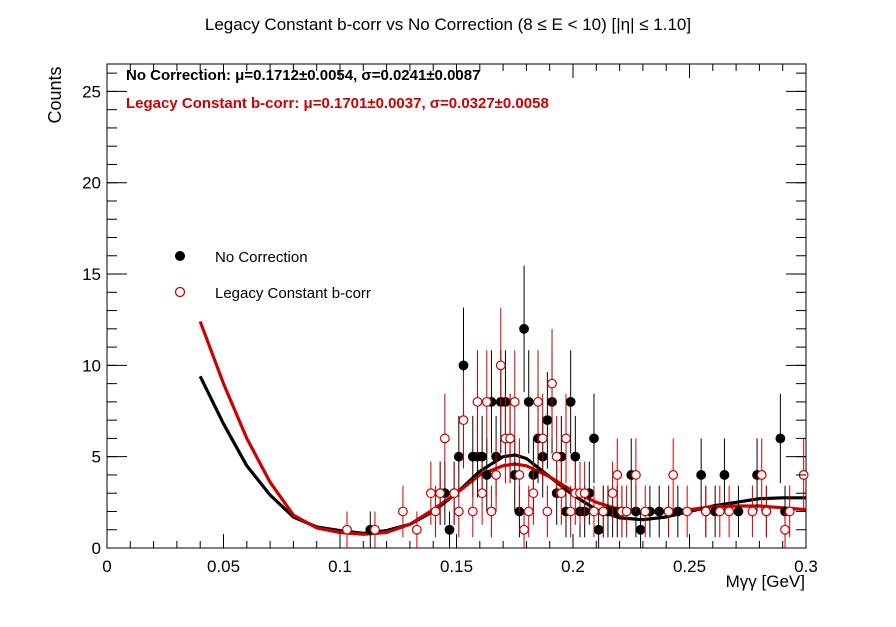  What do you see at coordinates (96, 457) in the screenshot?
I see `y-tick-label: 5` at bounding box center [96, 457].